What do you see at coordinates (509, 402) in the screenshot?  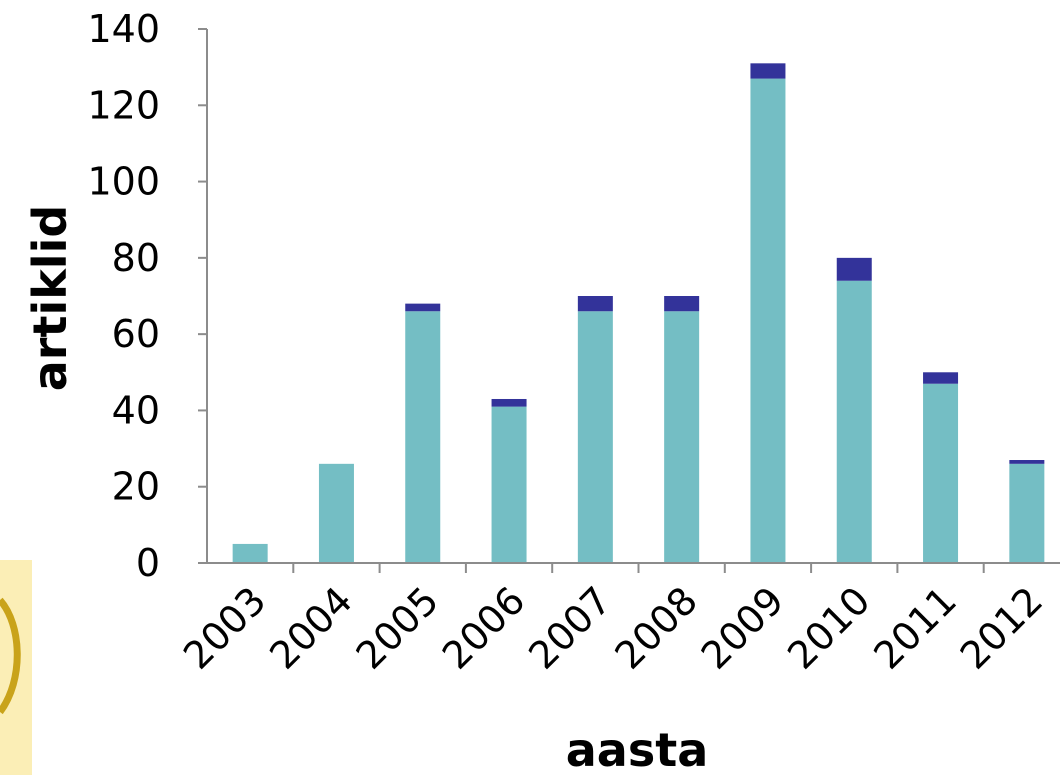 I see `bar-segment-1-2006` at bounding box center [509, 402].